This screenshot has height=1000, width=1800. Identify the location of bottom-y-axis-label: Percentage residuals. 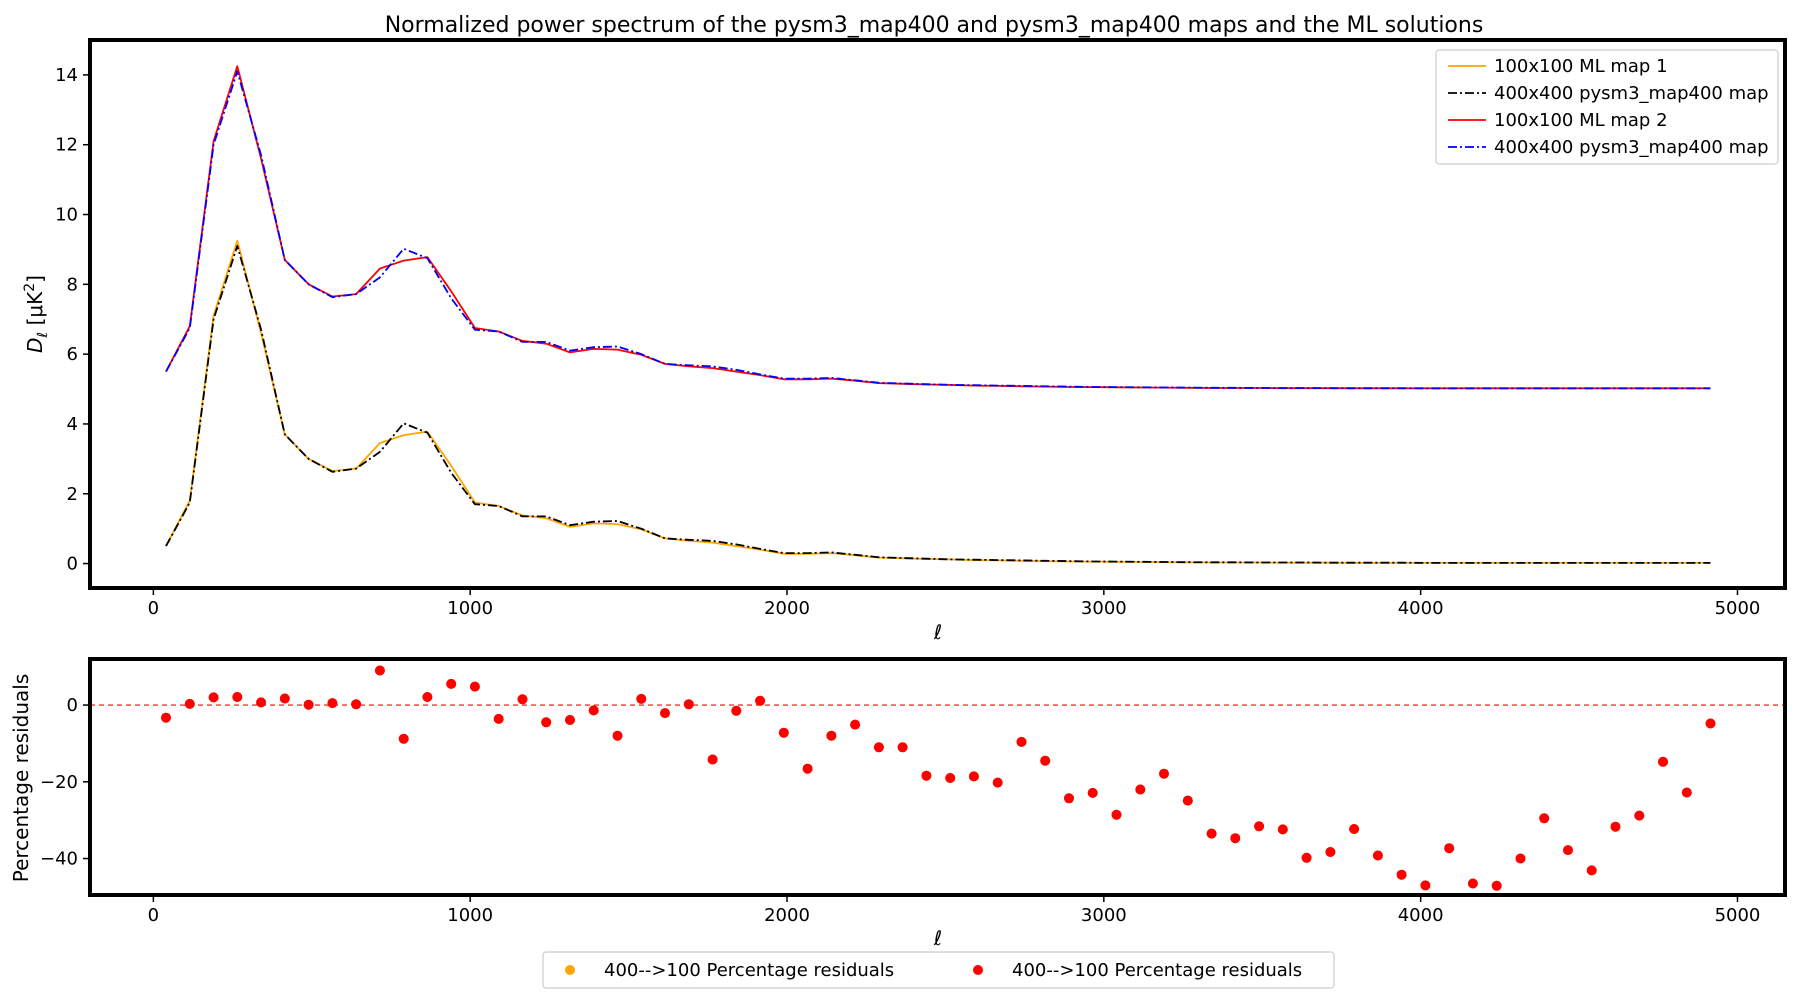
(21, 778).